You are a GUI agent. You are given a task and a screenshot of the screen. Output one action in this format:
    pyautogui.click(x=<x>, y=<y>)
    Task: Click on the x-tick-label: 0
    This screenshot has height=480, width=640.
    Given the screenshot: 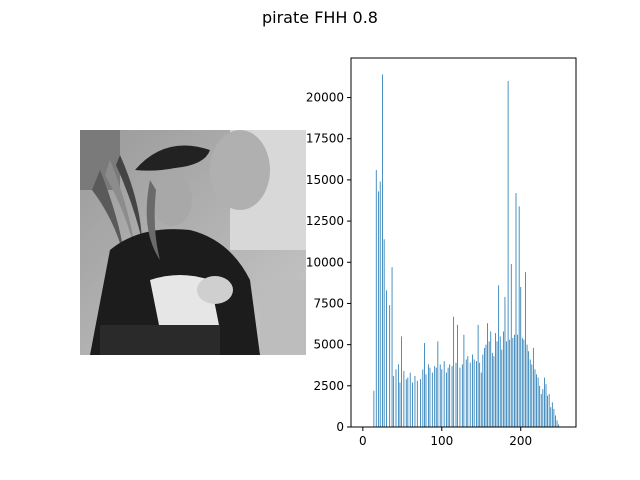 What is the action you would take?
    pyautogui.click(x=363, y=441)
    